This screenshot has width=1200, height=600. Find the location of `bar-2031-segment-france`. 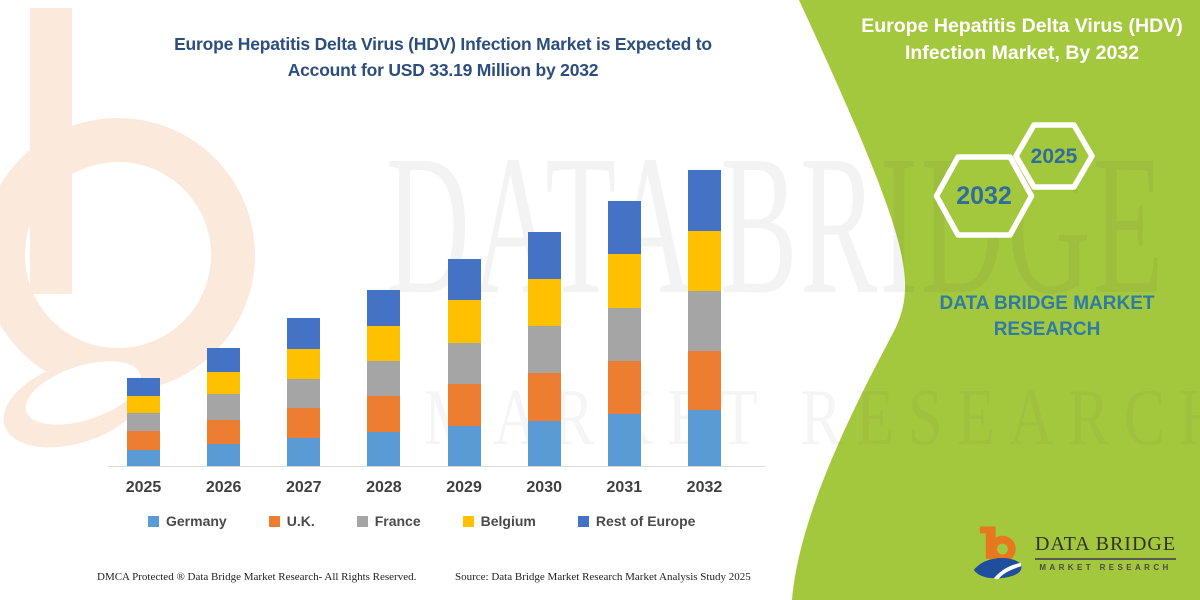

bar-2031-segment-france is located at coordinates (624, 334).